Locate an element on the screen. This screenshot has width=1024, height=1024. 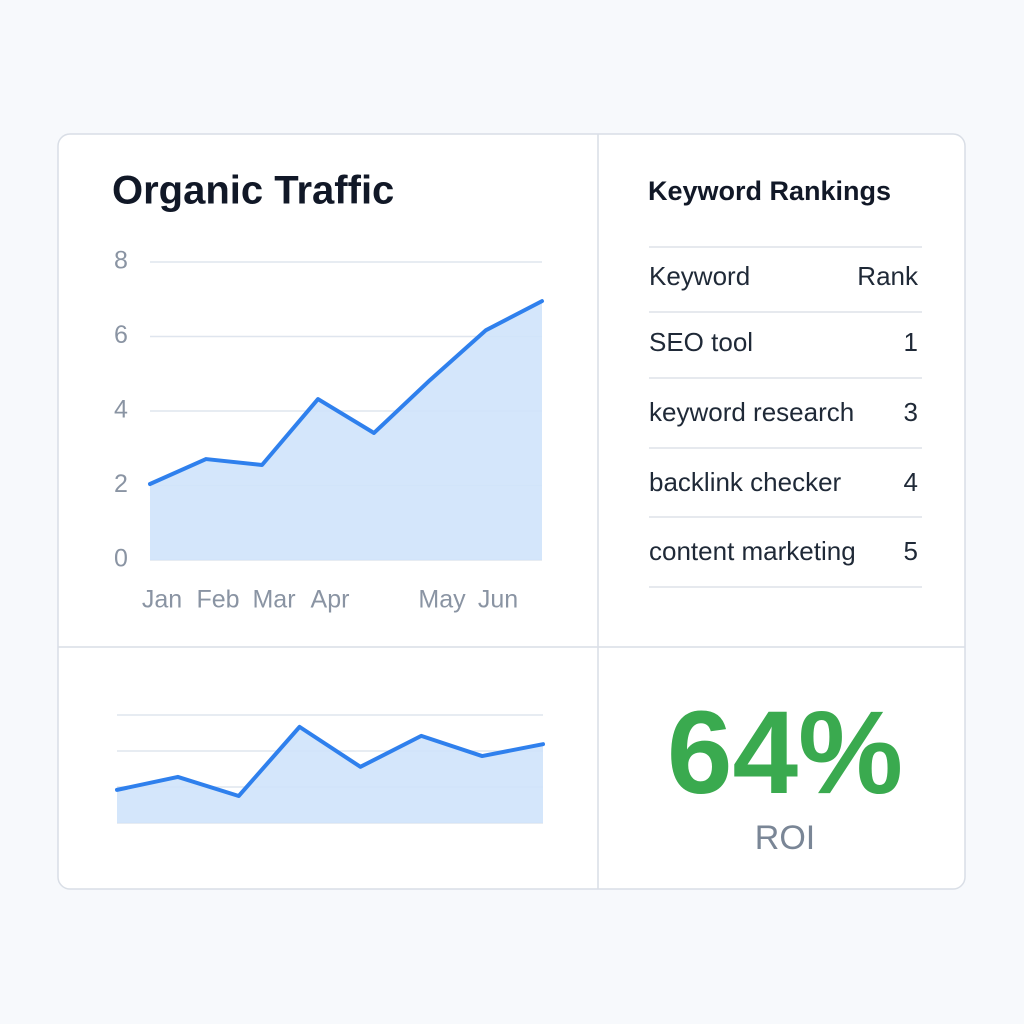
table-header: Rank is located at coordinates (888, 276).